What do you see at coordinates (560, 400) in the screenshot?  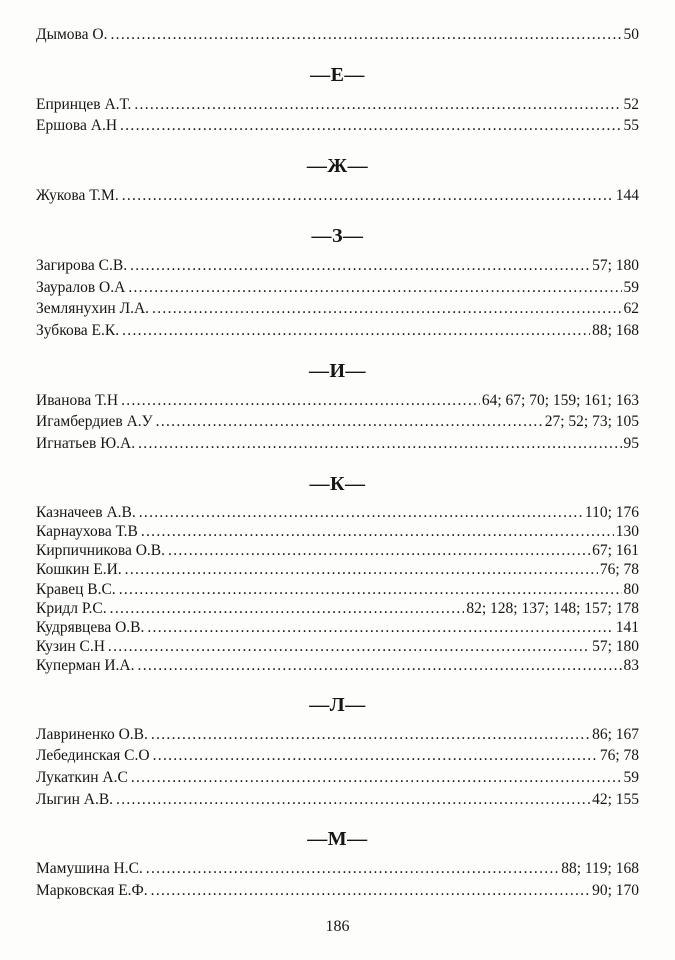 I see `entry-pages: 64; 67; 70; 159; 161; 163` at bounding box center [560, 400].